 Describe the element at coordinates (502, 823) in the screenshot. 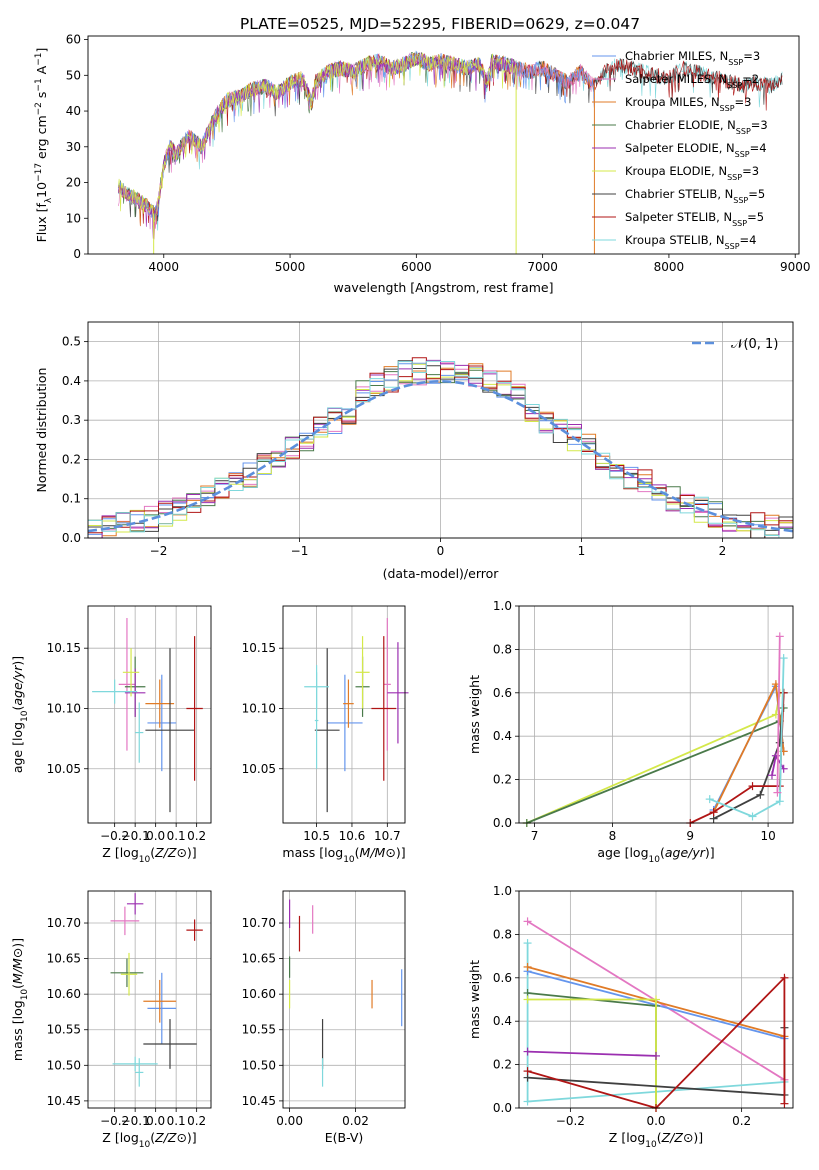

I see `y-tick-label: 0.0` at that location.